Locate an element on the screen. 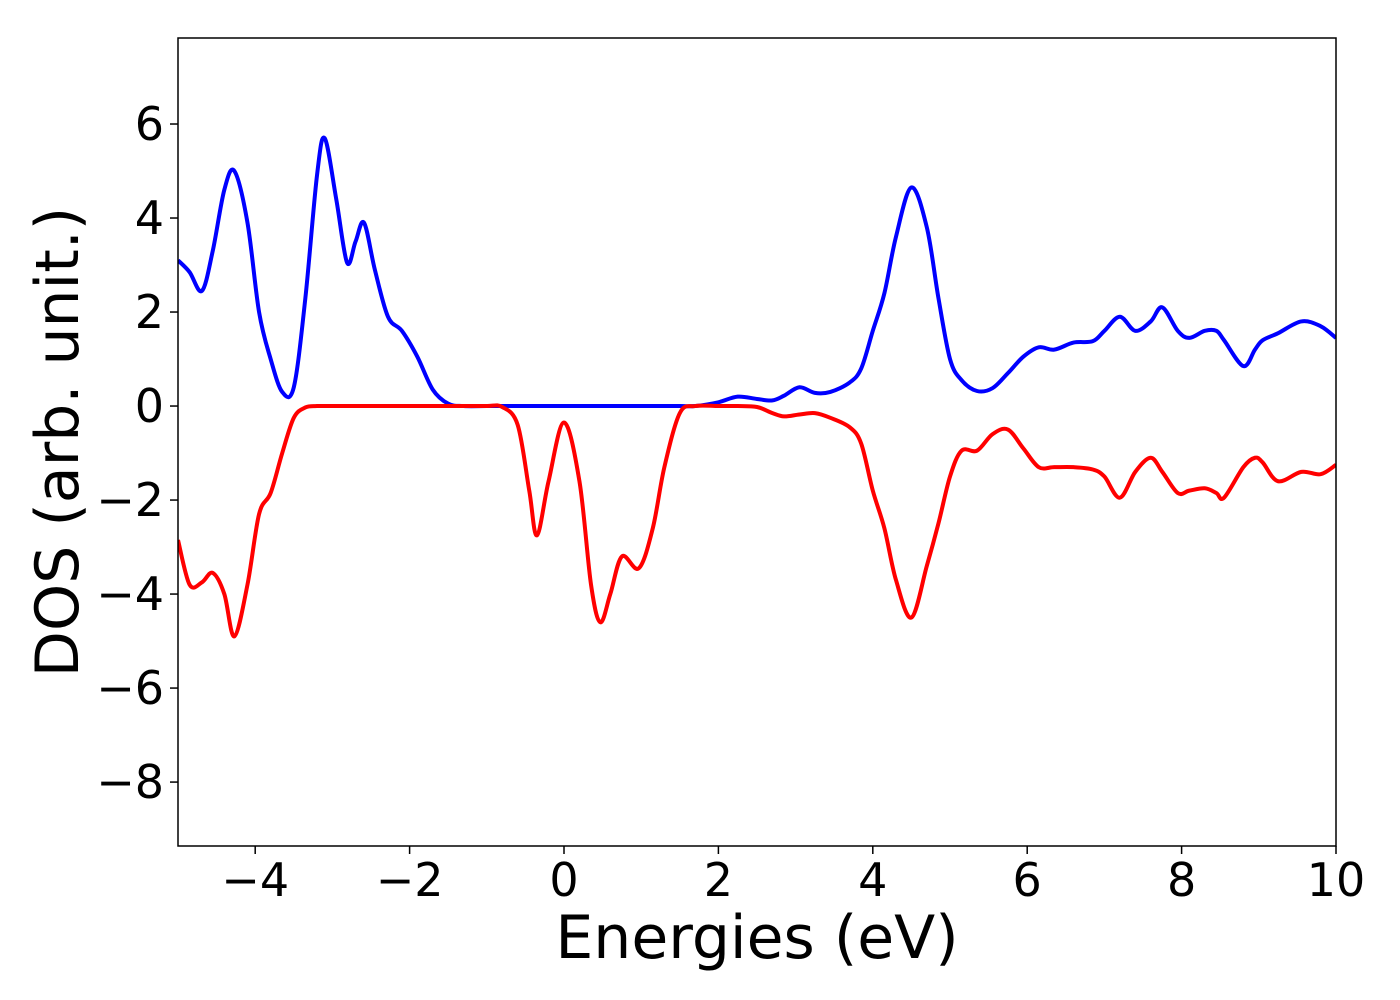  y-tick-label: 6 is located at coordinates (149, 124).